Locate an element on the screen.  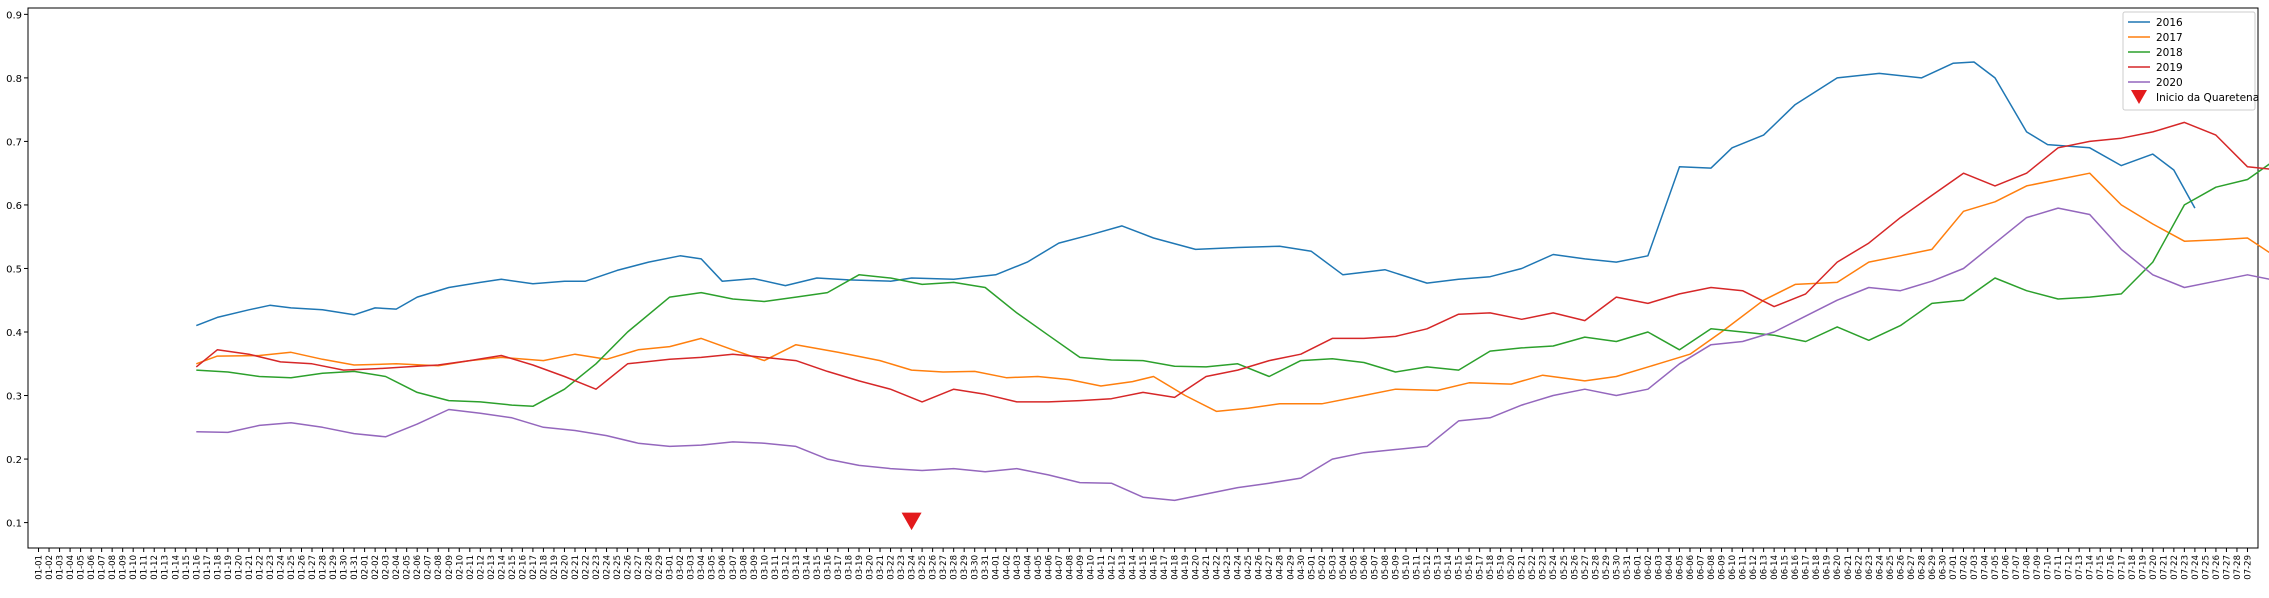
x-tick-label: 03-25 is located at coordinates (923, 567).